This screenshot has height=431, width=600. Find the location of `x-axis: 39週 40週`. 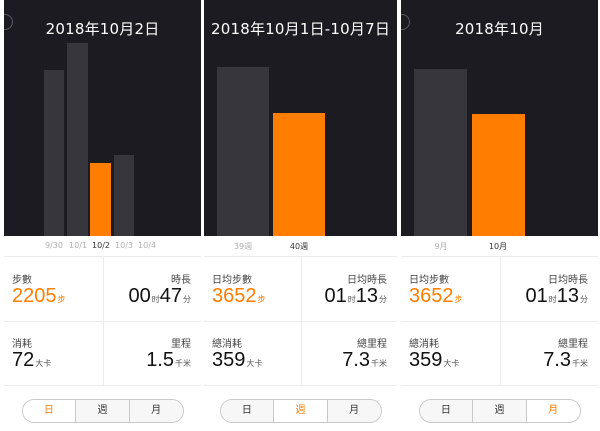

x-axis: 39週 40週 is located at coordinates (300, 246).